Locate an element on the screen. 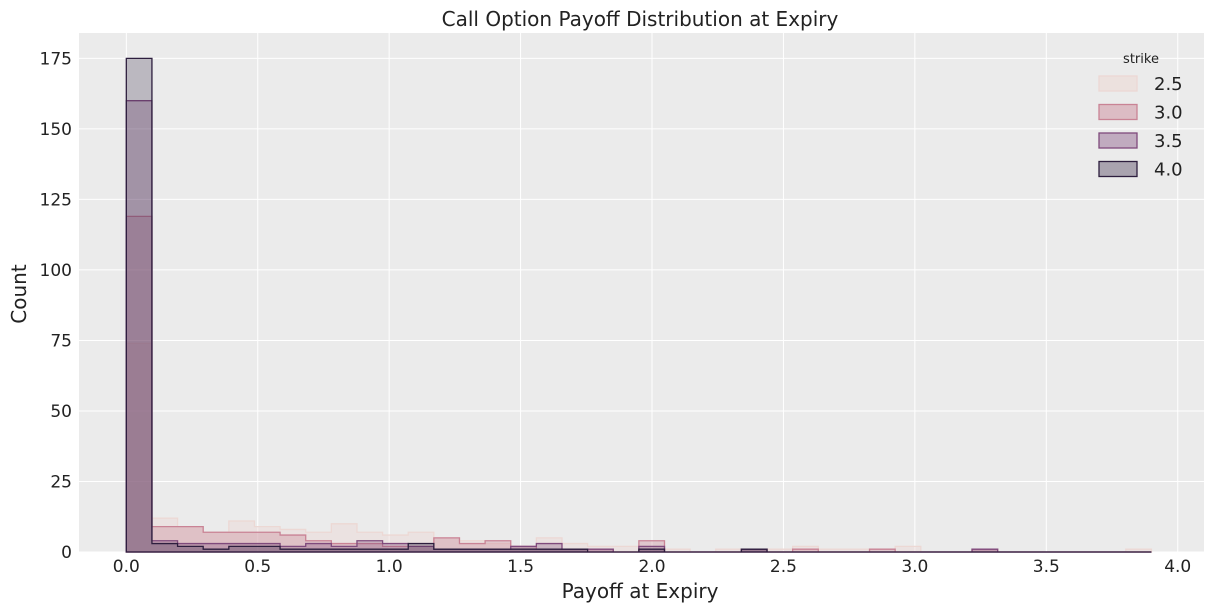  legend-swatch-4.0 is located at coordinates (1118, 169).